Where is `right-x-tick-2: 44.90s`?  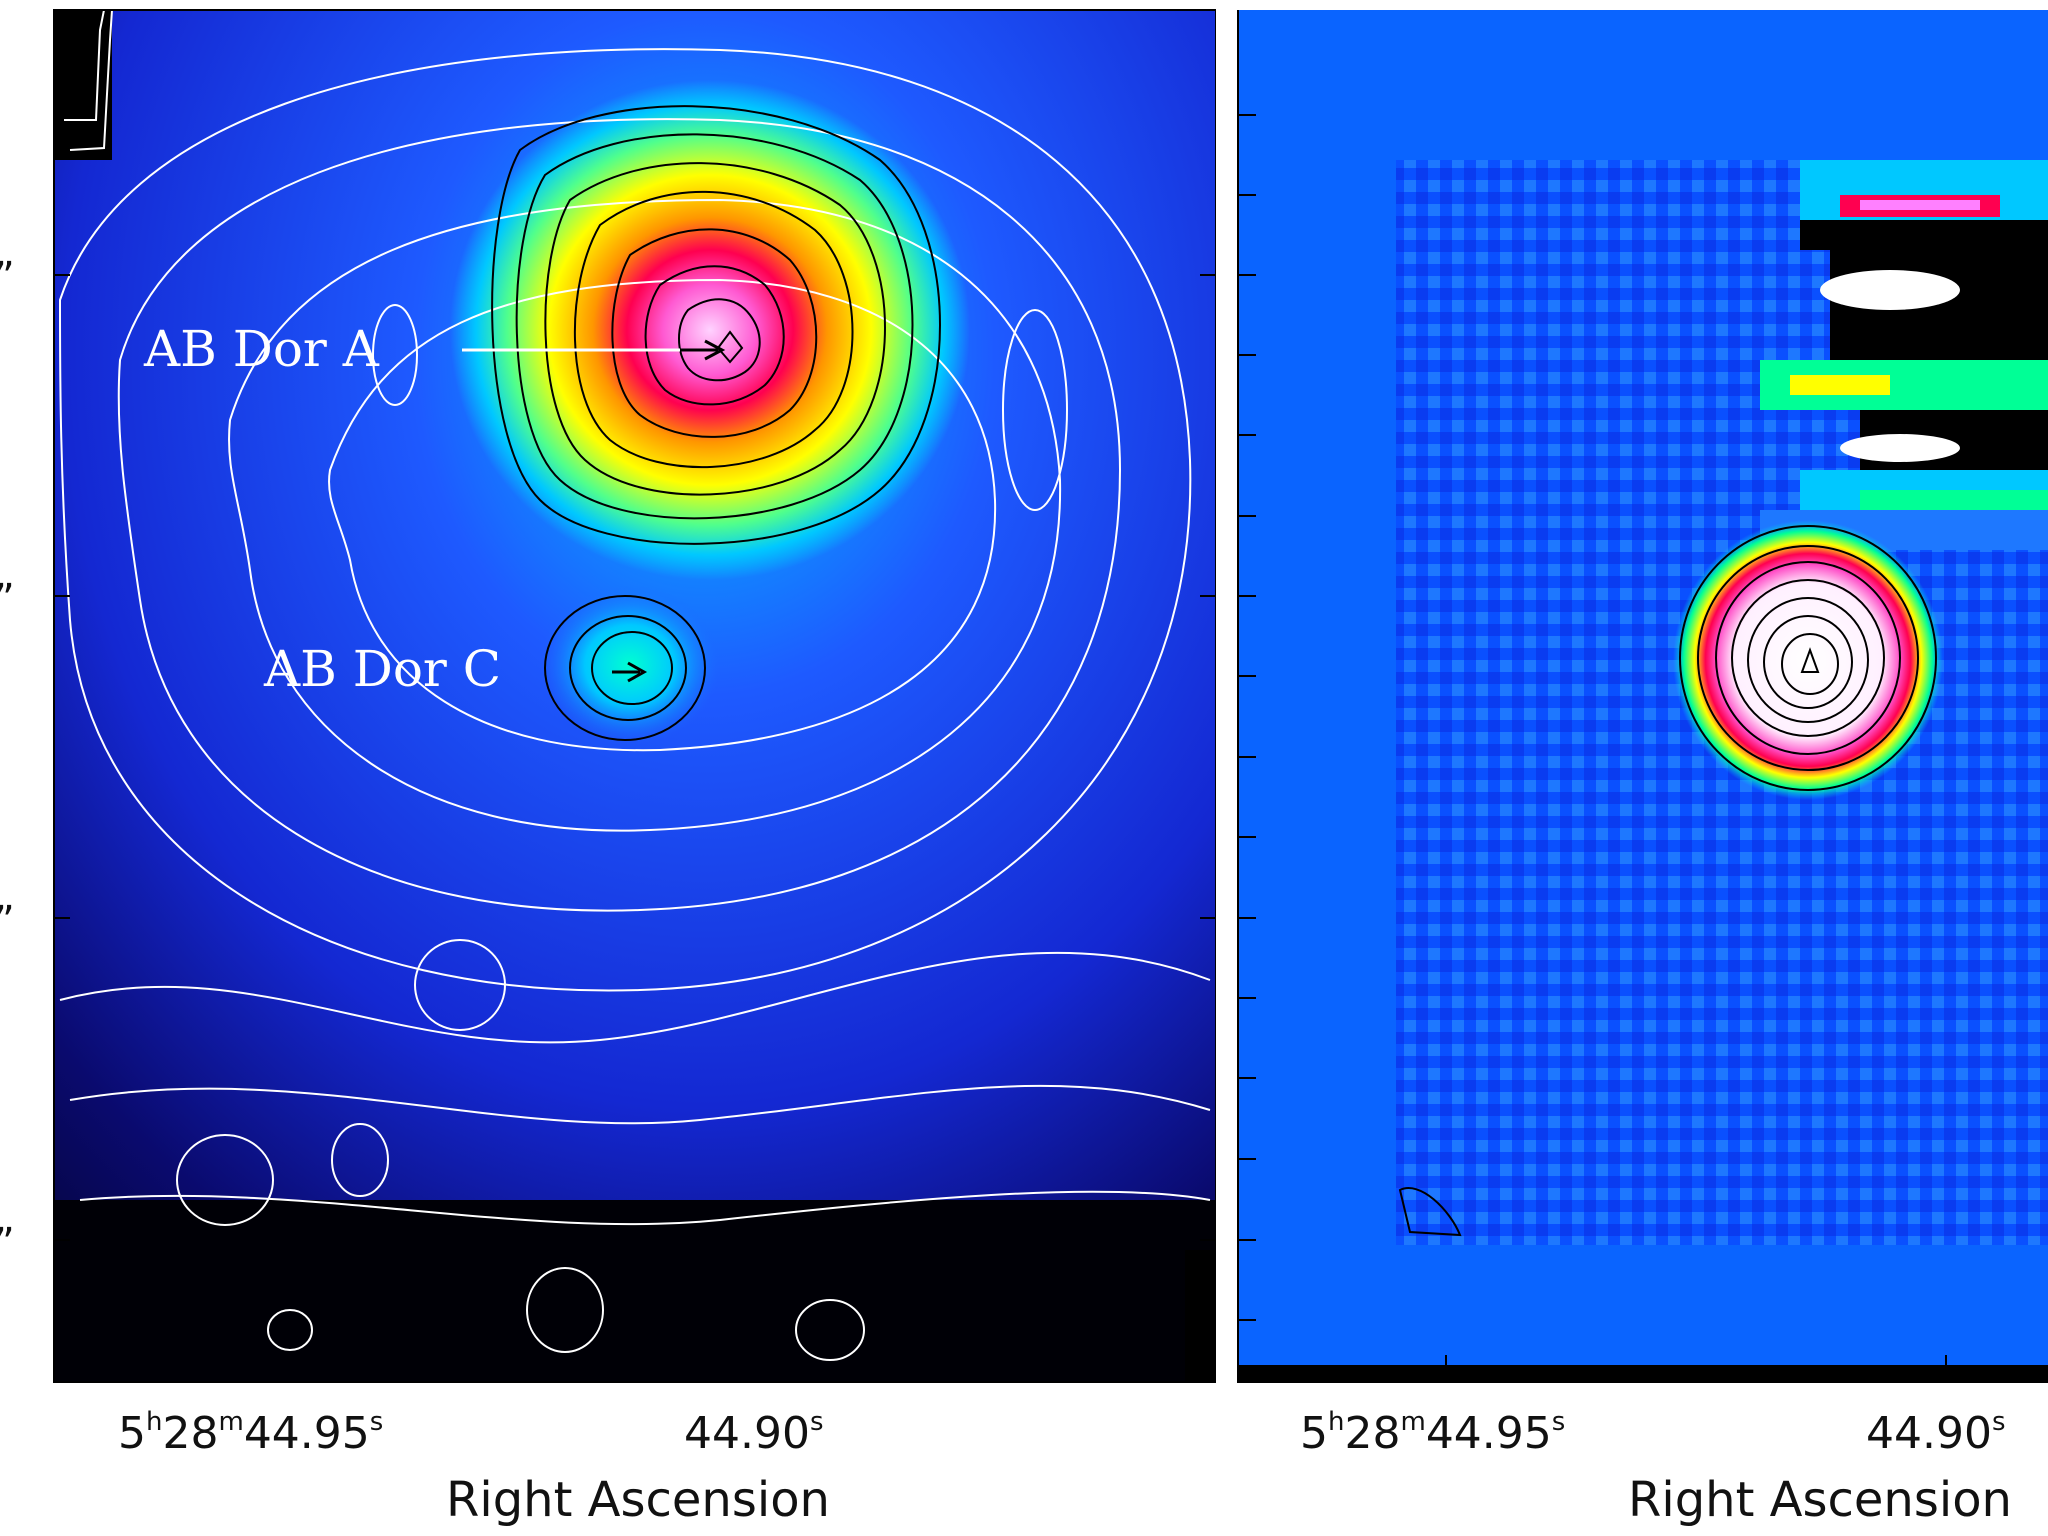
right-x-tick-2: 44.90s is located at coordinates (1936, 1433).